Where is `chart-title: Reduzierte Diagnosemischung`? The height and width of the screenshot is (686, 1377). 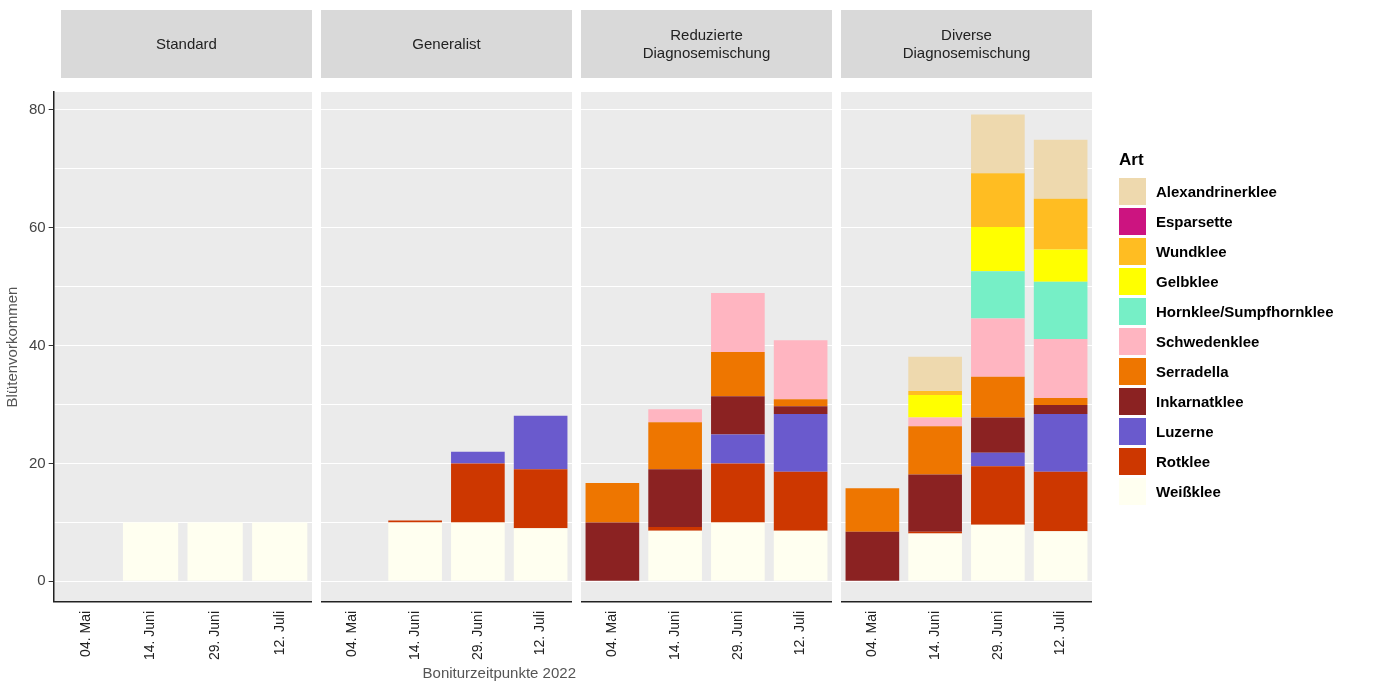 chart-title: Reduzierte Diagnosemischung is located at coordinates (706, 44).